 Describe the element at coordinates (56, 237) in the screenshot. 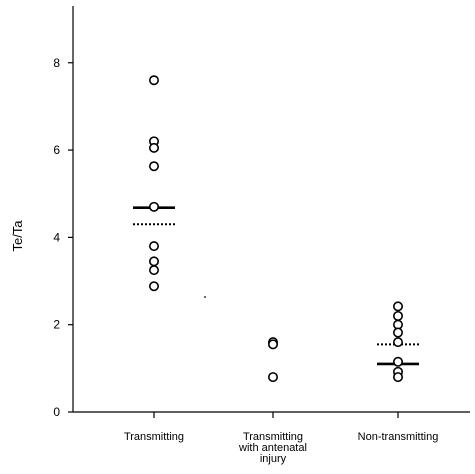

I see `y-tick-label: 4` at that location.